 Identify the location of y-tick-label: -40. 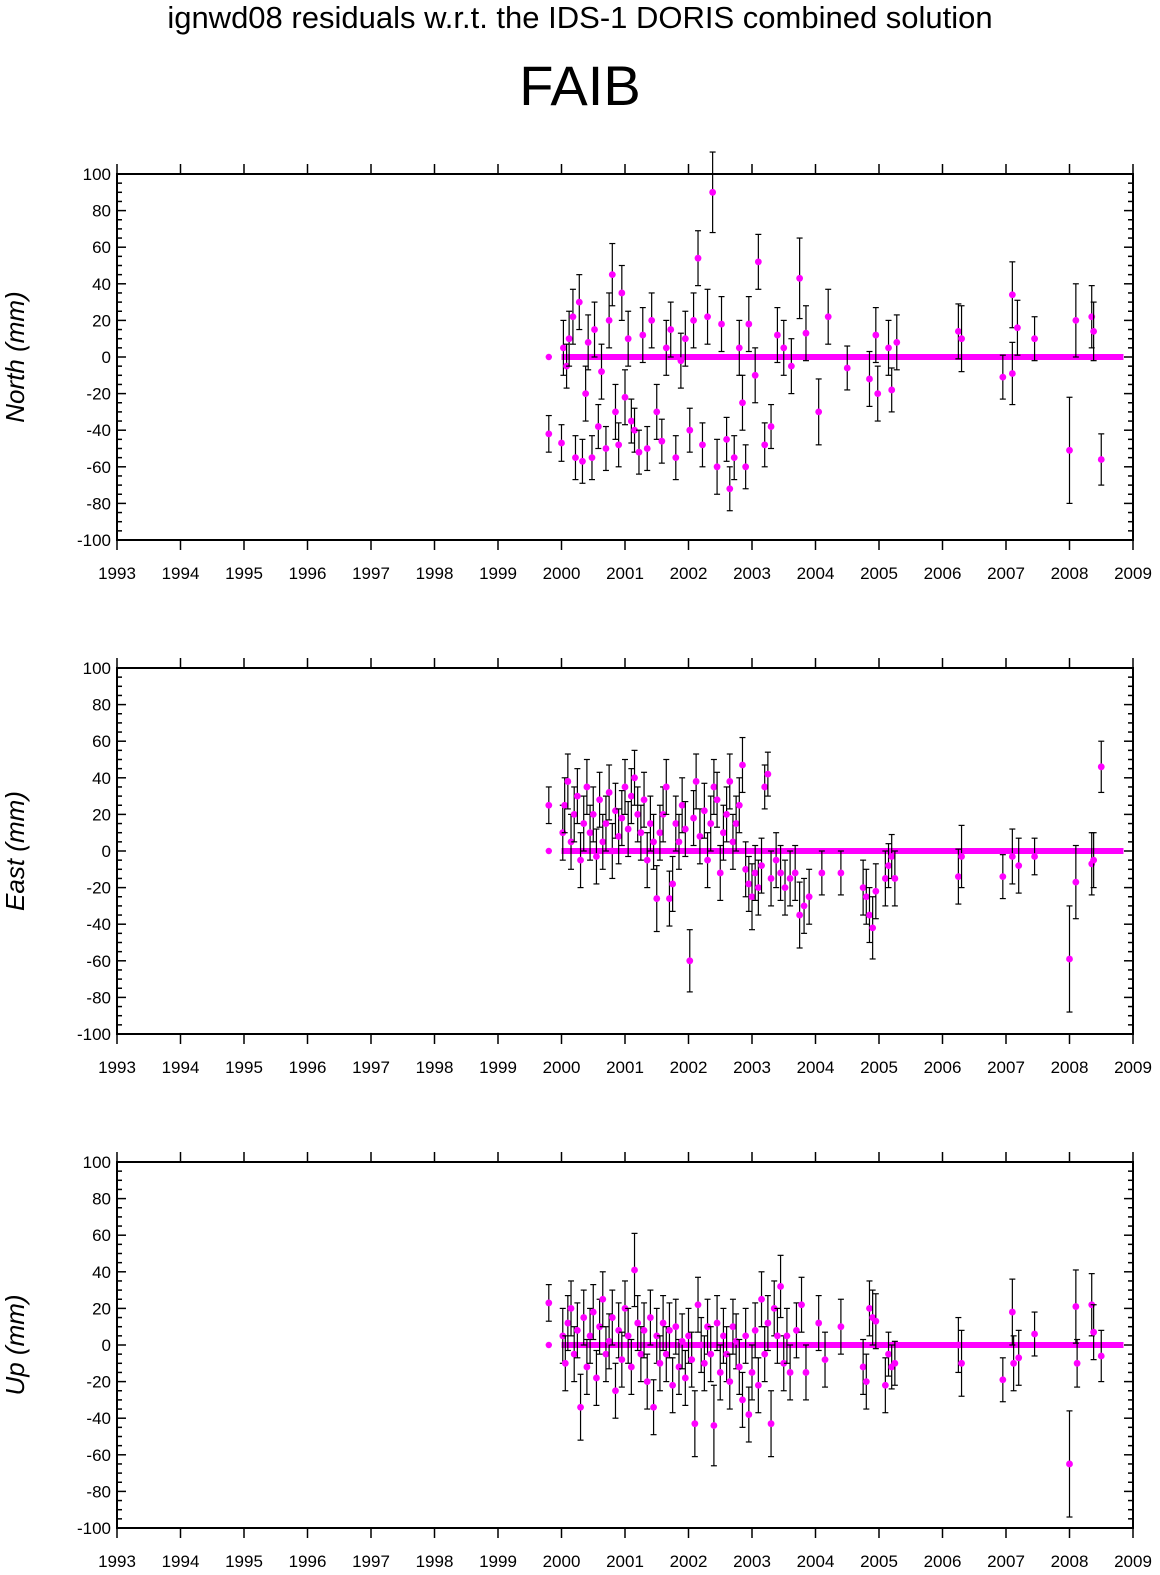
(98, 1418).